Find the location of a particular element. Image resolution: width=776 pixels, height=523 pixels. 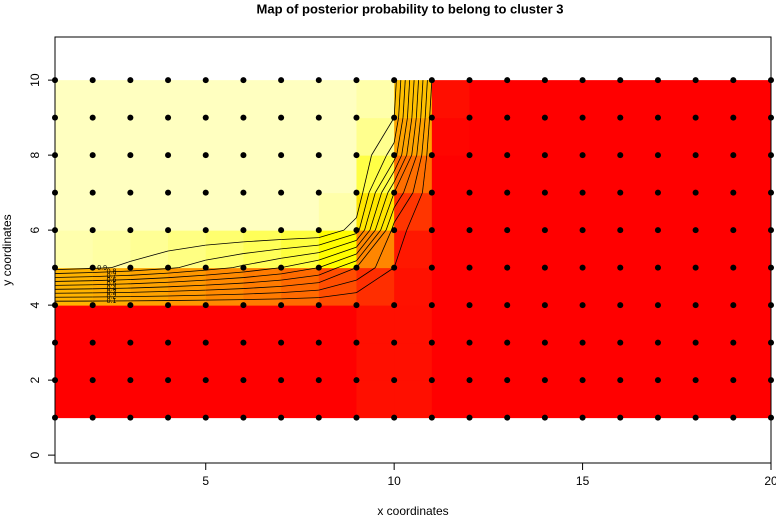

y-tick-label: 6 is located at coordinates (35, 229).